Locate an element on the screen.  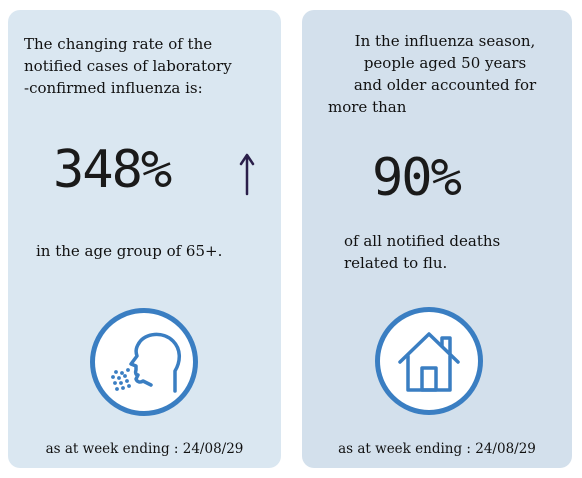
house-icon-badge is located at coordinates (429, 361).